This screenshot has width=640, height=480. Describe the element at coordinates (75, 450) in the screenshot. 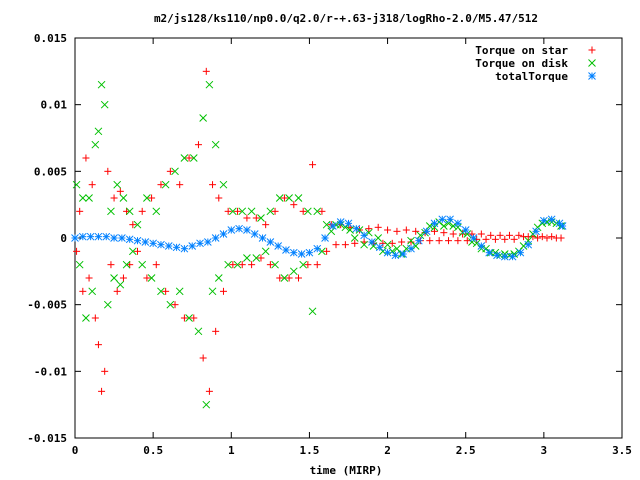

I see `x-tick-label: 0` at that location.